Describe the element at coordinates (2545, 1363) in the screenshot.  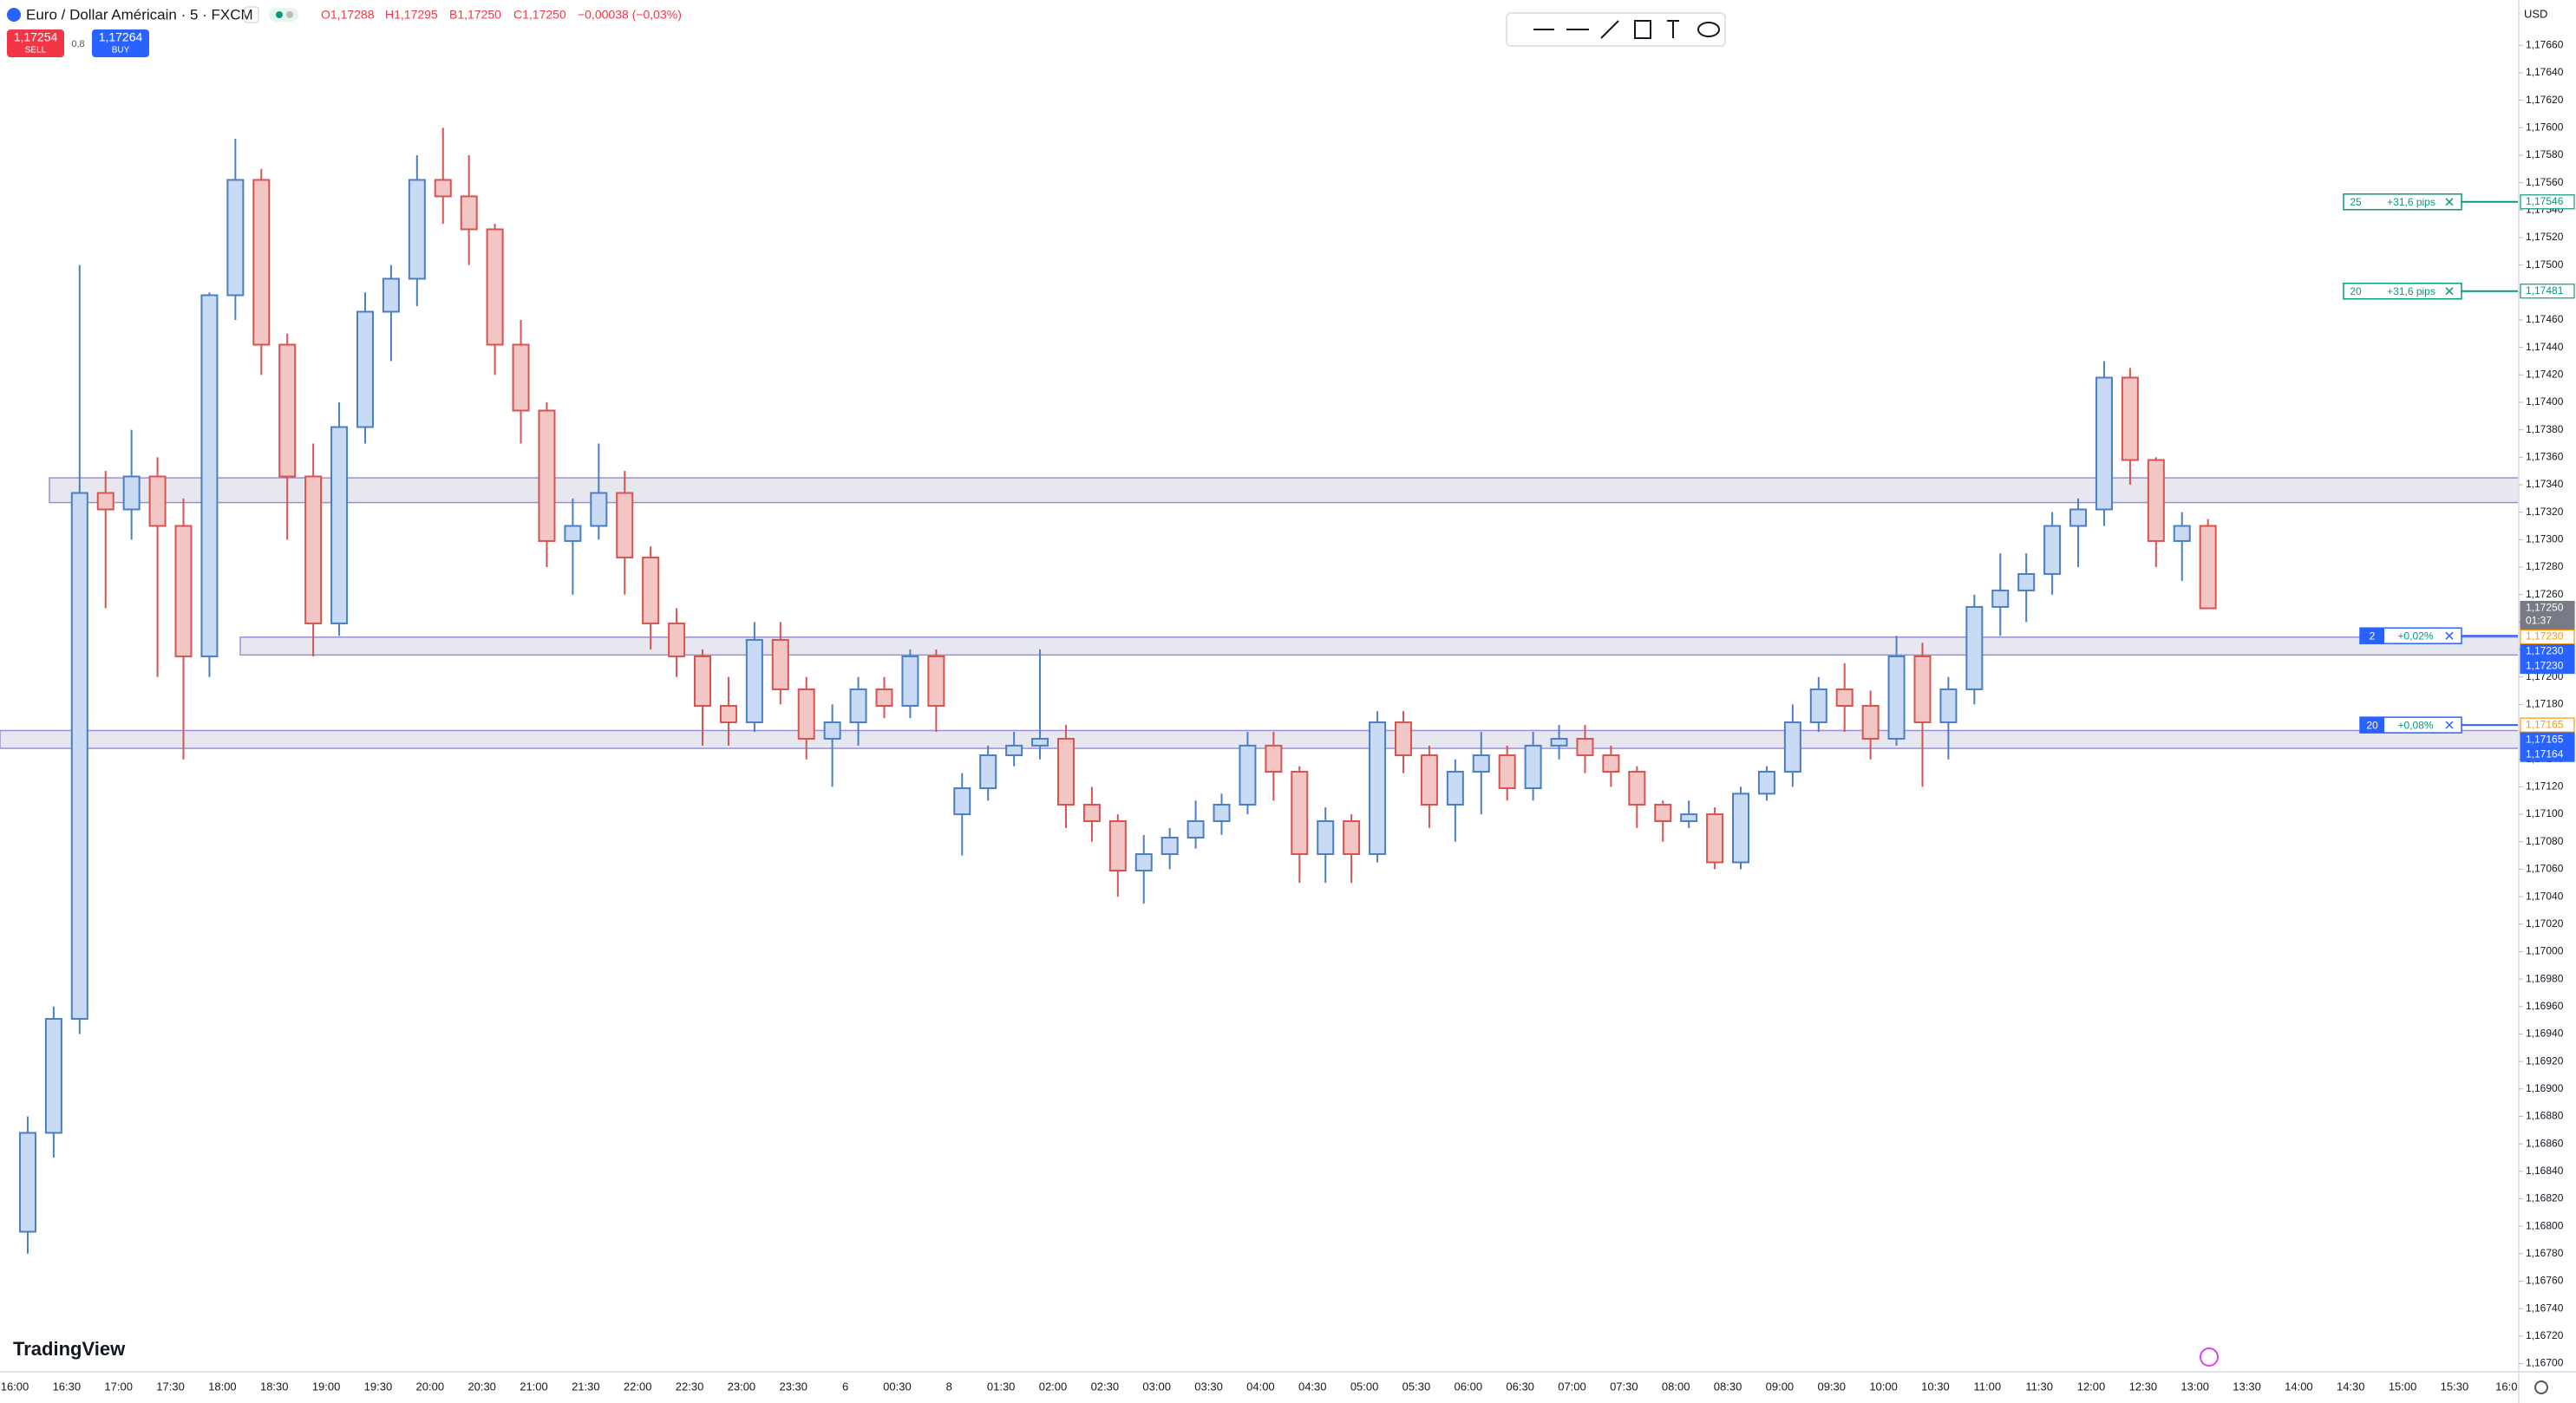
I see `y-tick-label: 1,16700` at that location.